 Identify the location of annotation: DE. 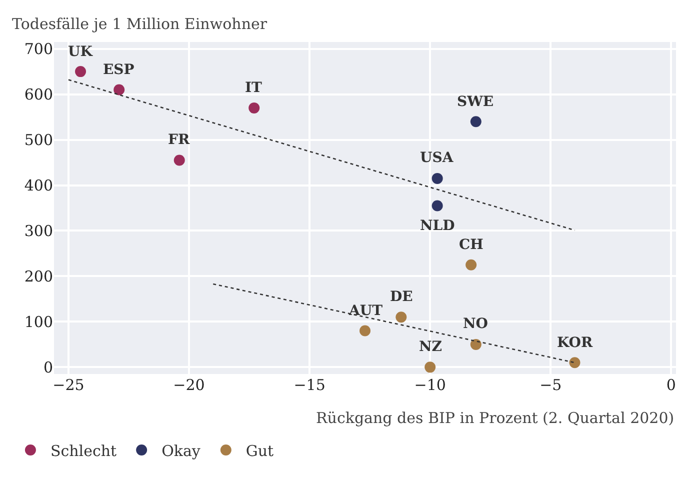
(401, 297).